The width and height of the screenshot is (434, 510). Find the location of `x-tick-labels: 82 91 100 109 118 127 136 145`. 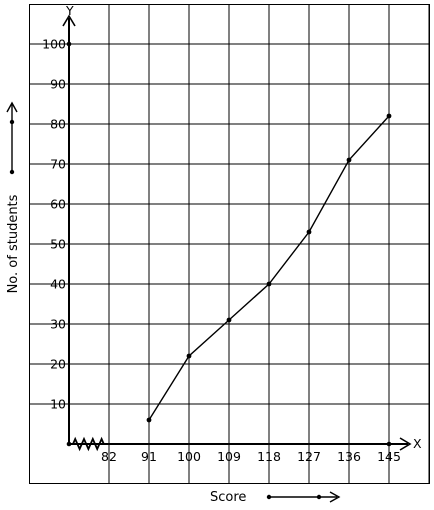

x-tick-labels: 82 91 100 109 118 127 136 145 is located at coordinates (251, 456).